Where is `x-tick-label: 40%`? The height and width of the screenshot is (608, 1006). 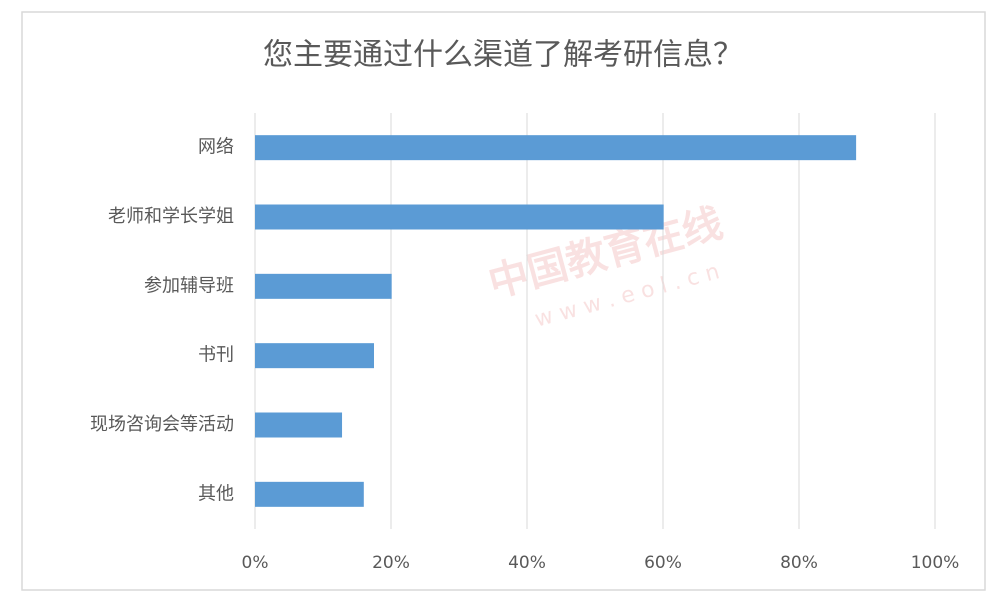 x-tick-label: 40% is located at coordinates (527, 563).